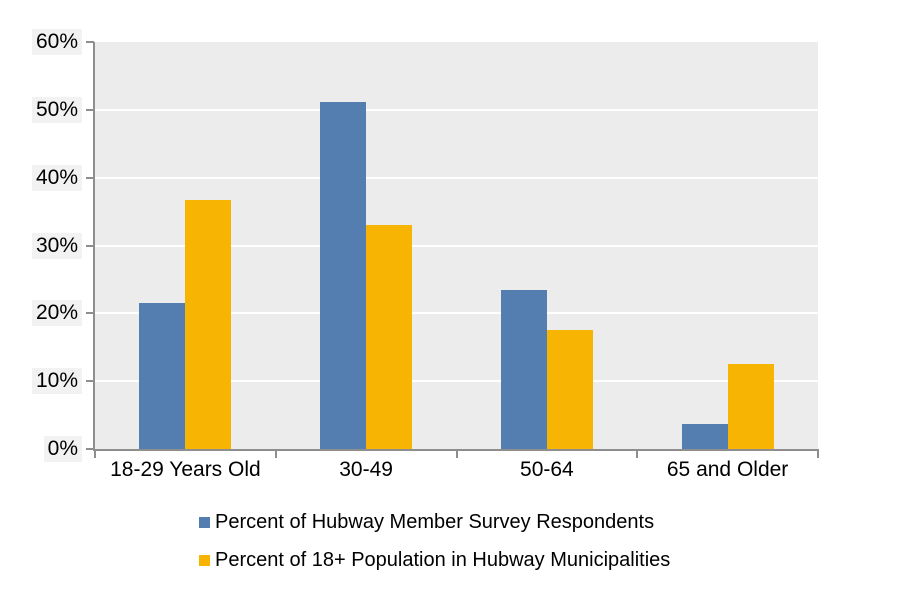 Image resolution: width=899 pixels, height=608 pixels. Describe the element at coordinates (185, 469) in the screenshot. I see `x-category-label: 18-29 Years Old` at that location.